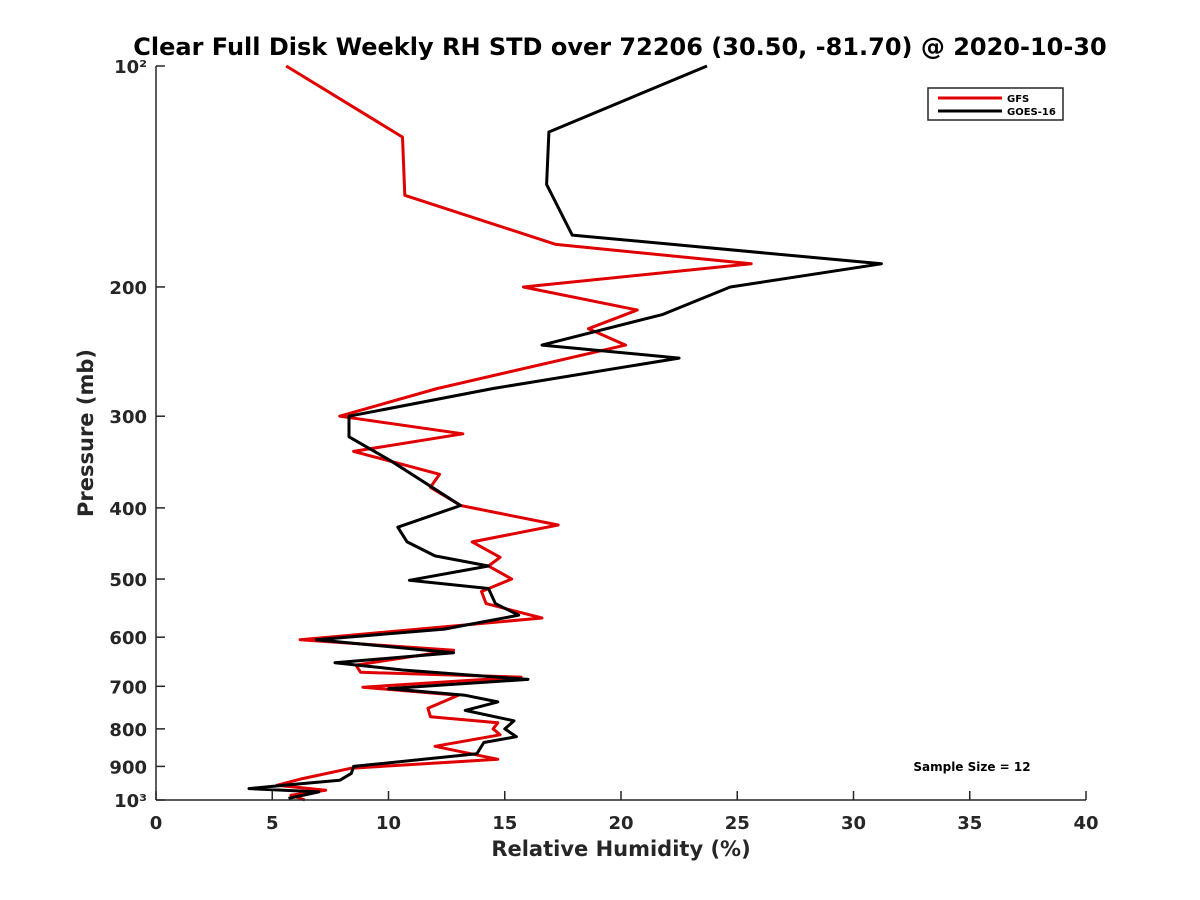  Describe the element at coordinates (156, 823) in the screenshot. I see `x-tick-label-0: 0` at that location.